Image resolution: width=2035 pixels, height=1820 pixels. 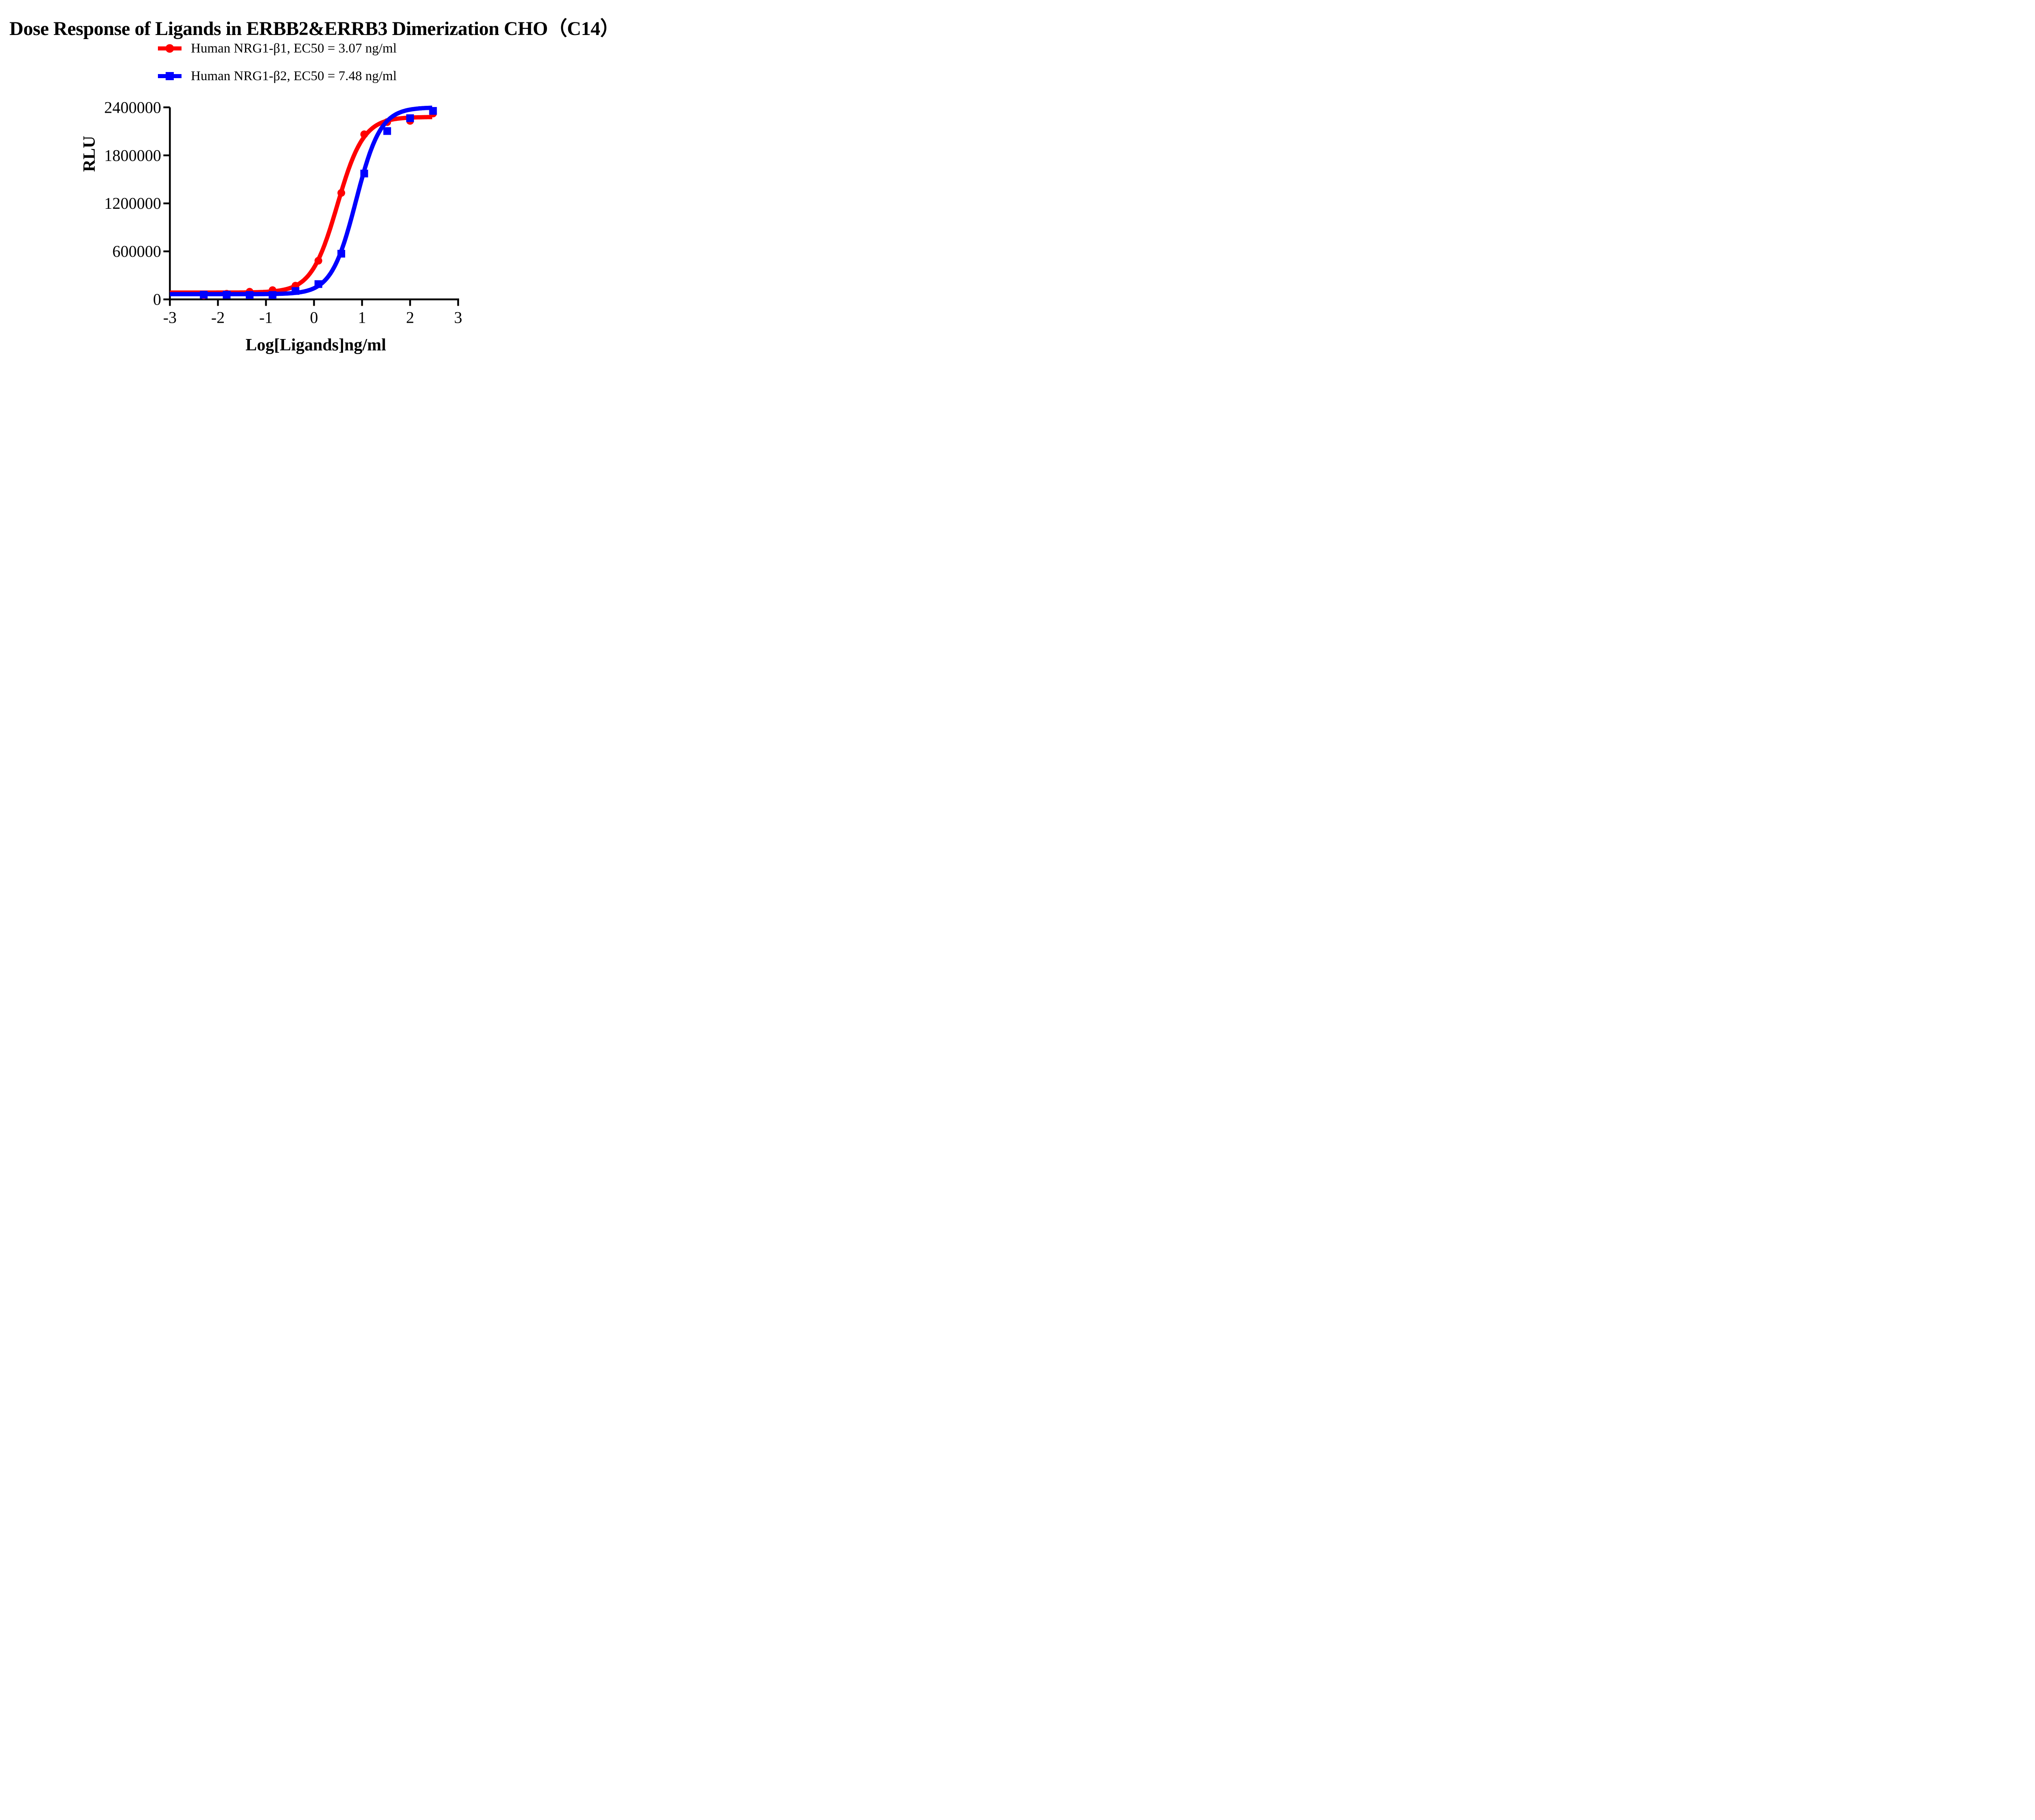 What do you see at coordinates (170, 48) in the screenshot?
I see `legend-circle-marker-icon` at bounding box center [170, 48].